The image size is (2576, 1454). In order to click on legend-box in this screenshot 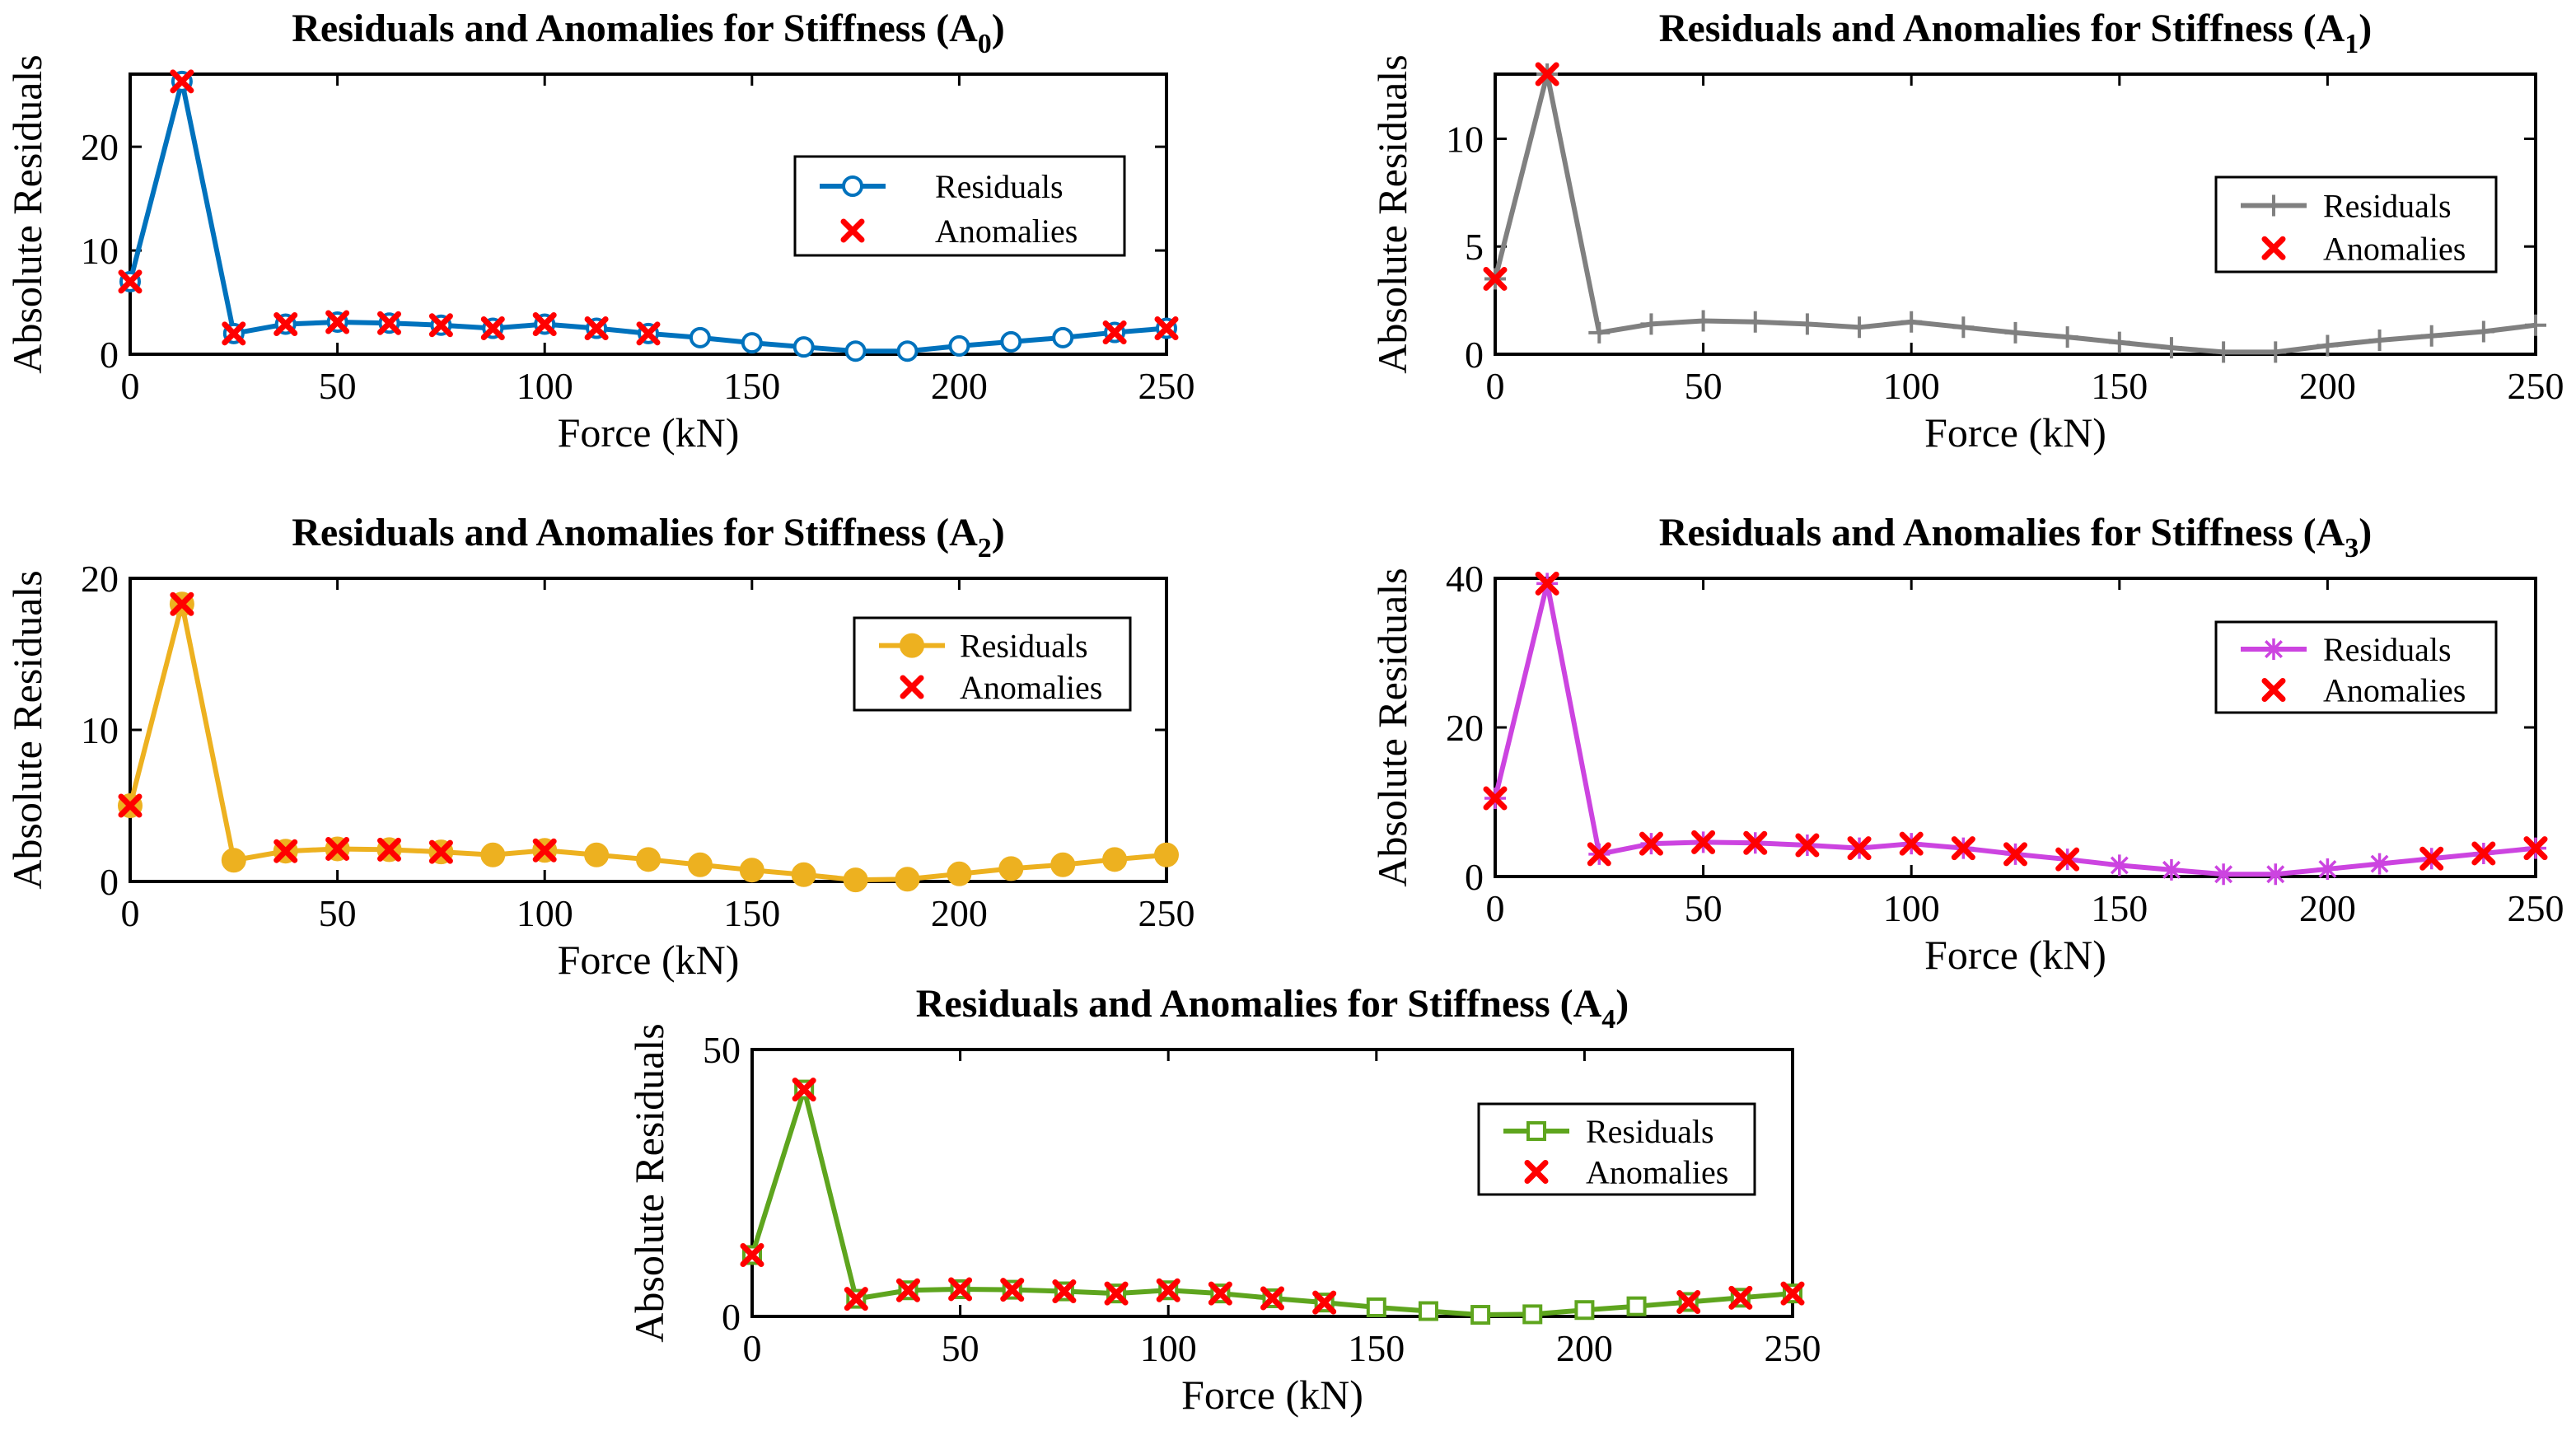, I will do `click(1616, 1149)`.